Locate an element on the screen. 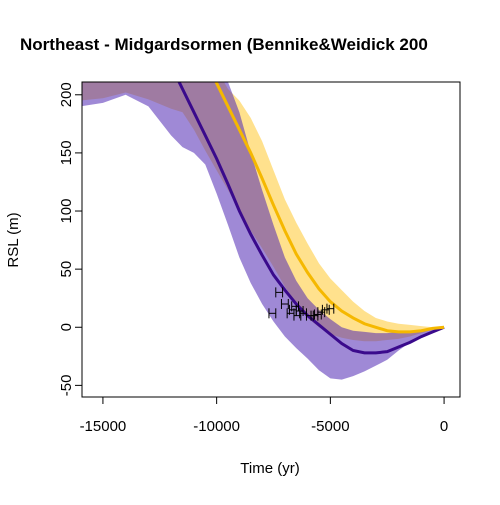 This screenshot has width=500, height=505. x-tick-label: -15000 is located at coordinates (103, 426).